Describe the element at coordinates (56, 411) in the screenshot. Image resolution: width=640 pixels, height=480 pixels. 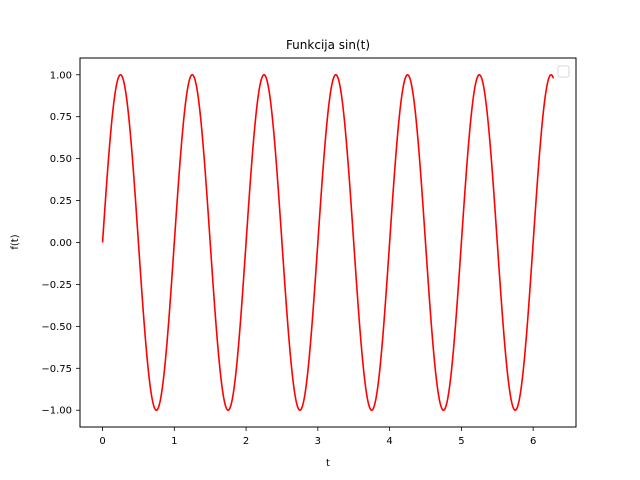
I see `y-tick-label: −1.00` at that location.